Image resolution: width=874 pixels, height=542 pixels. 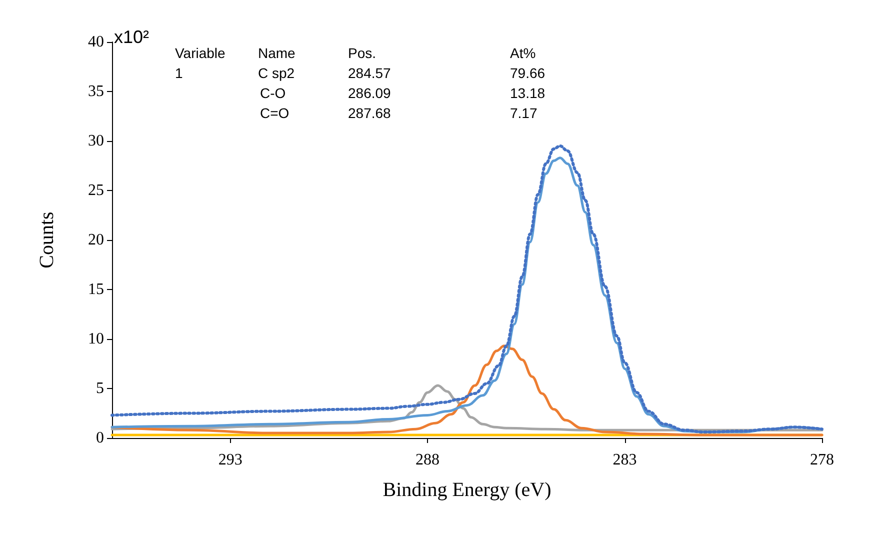 What do you see at coordinates (96, 339) in the screenshot?
I see `y-tick-label: 10` at bounding box center [96, 339].